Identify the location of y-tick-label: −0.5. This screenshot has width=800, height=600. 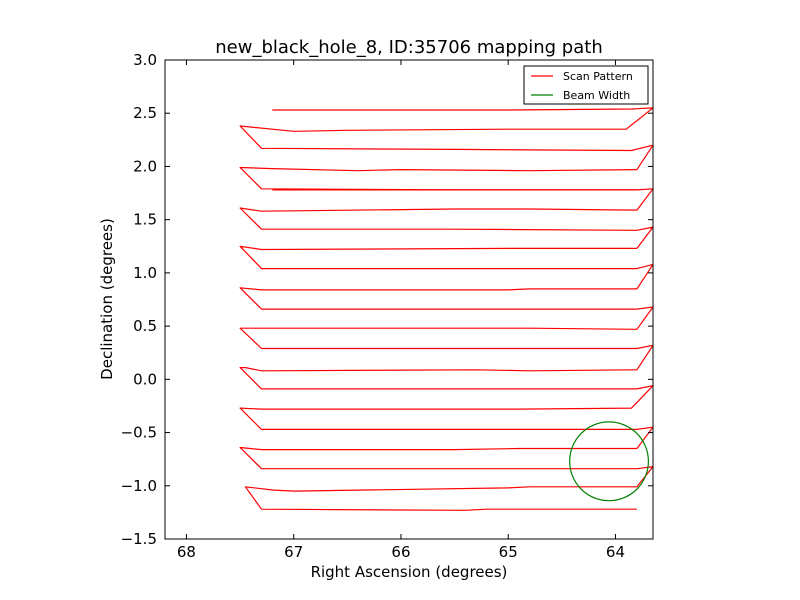
(139, 433).